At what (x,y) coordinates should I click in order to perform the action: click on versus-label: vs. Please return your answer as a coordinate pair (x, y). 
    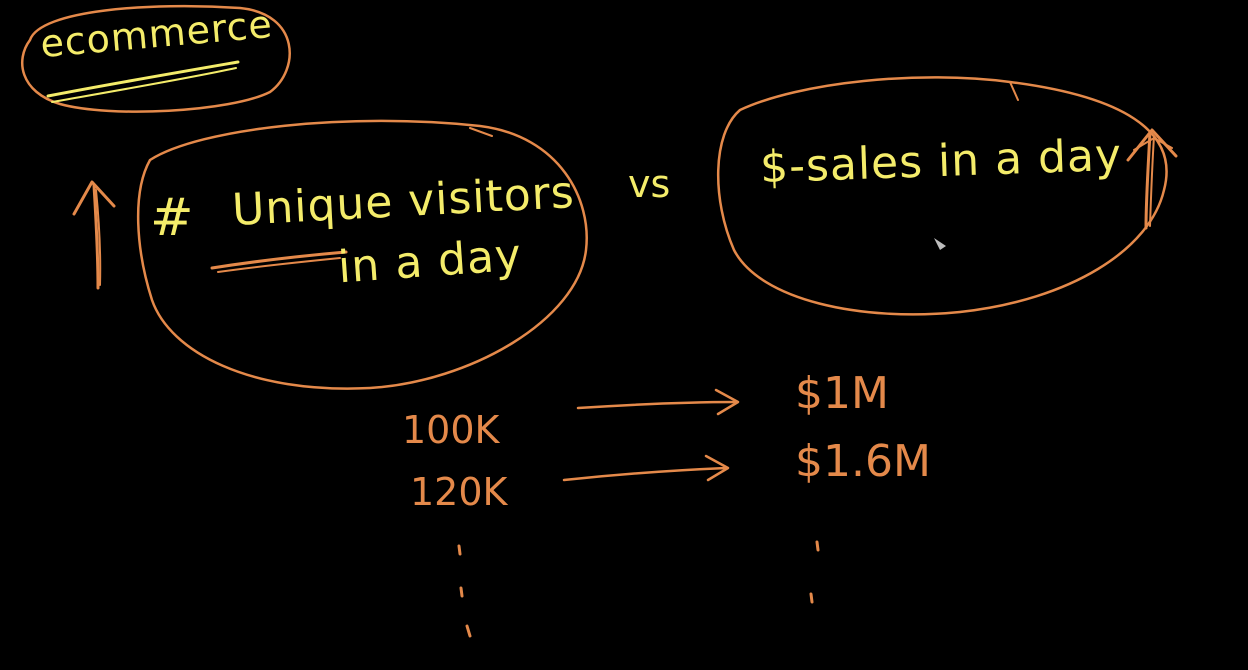
    Looking at the image, I should click on (649, 184).